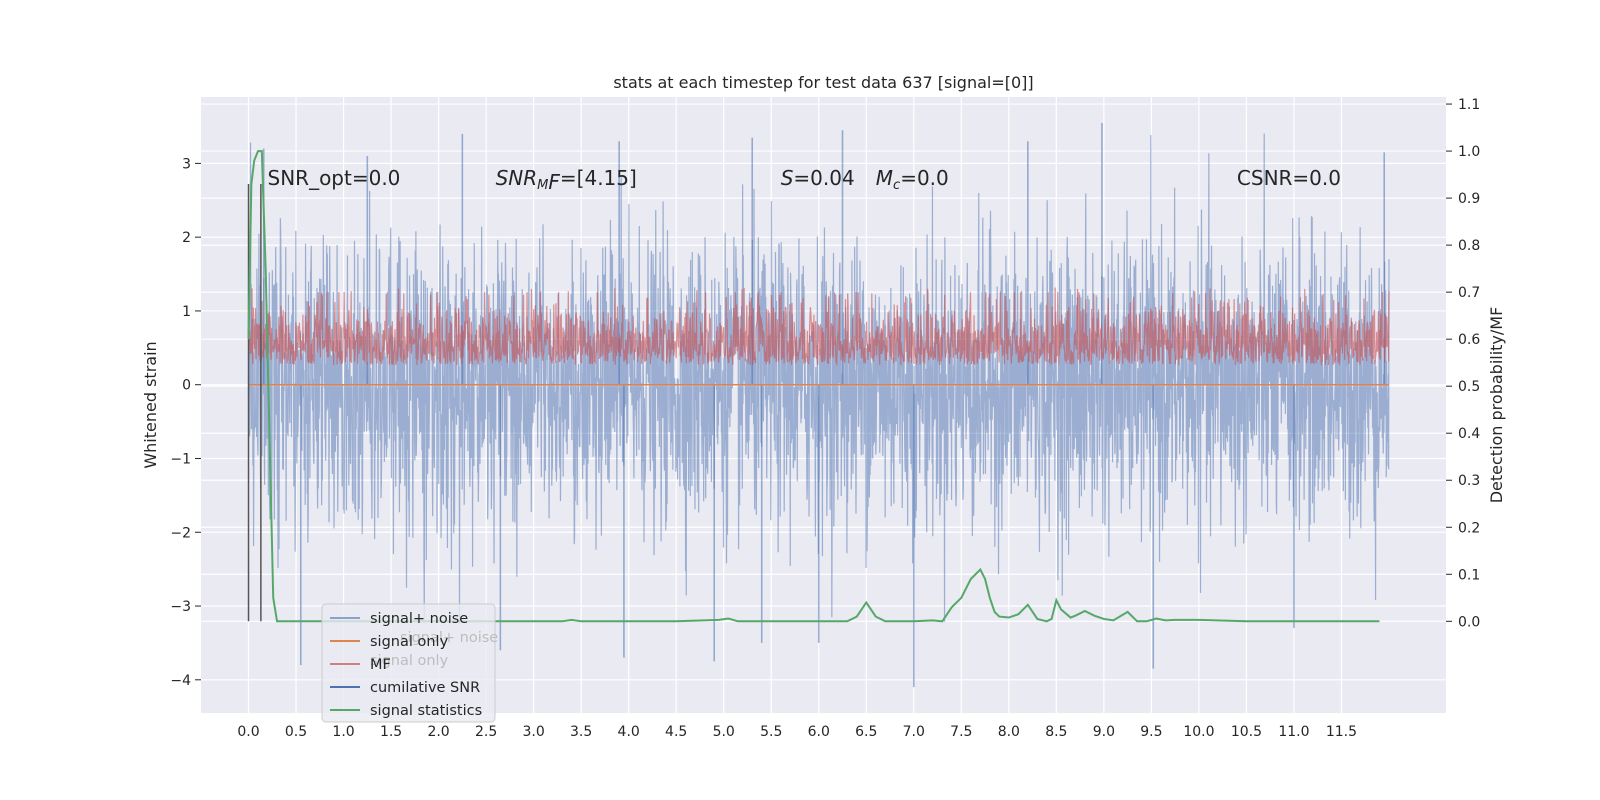 The height and width of the screenshot is (800, 1600). Describe the element at coordinates (1151, 732) in the screenshot. I see `x-tick-label-19: 9.5` at that location.